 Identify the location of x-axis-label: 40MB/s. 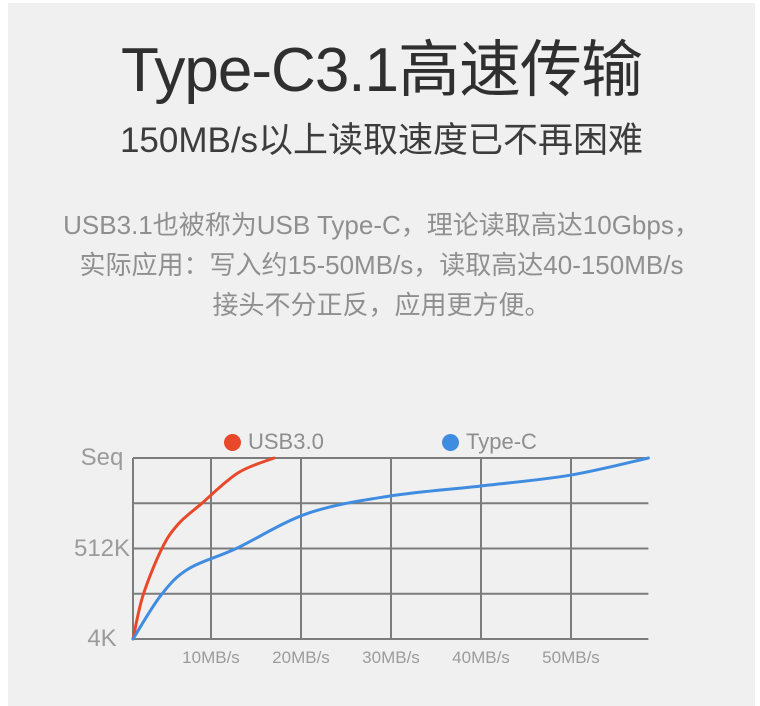
(481, 657).